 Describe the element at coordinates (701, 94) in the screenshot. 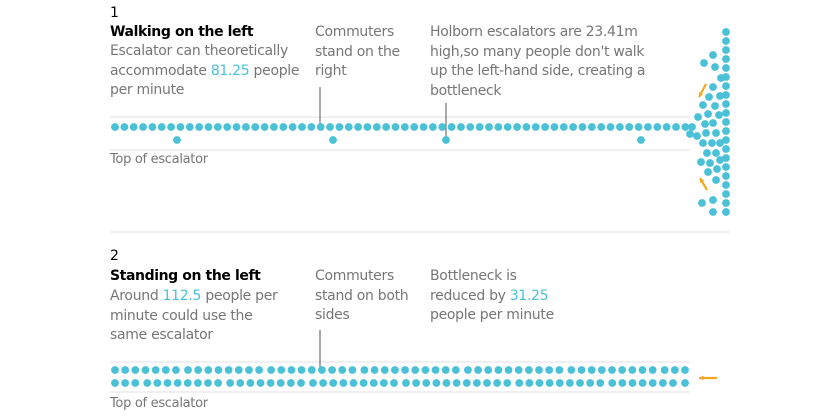

I see `merge-arrow-down-icon-head` at that location.